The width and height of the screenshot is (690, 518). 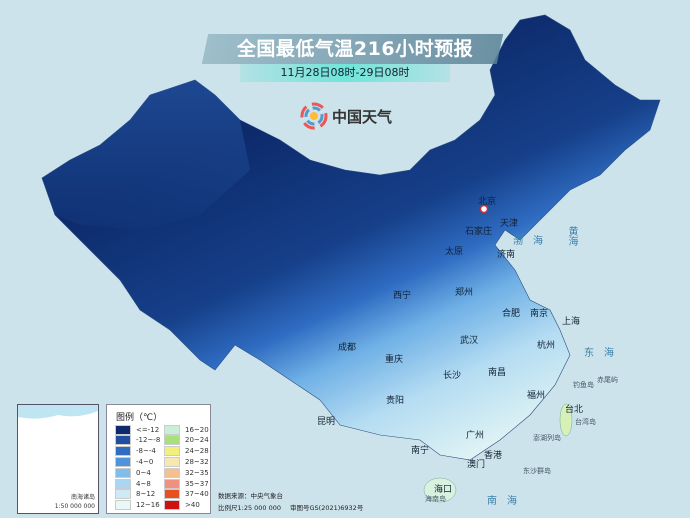 What do you see at coordinates (464, 293) in the screenshot?
I see `city-label: 郑州` at bounding box center [464, 293].